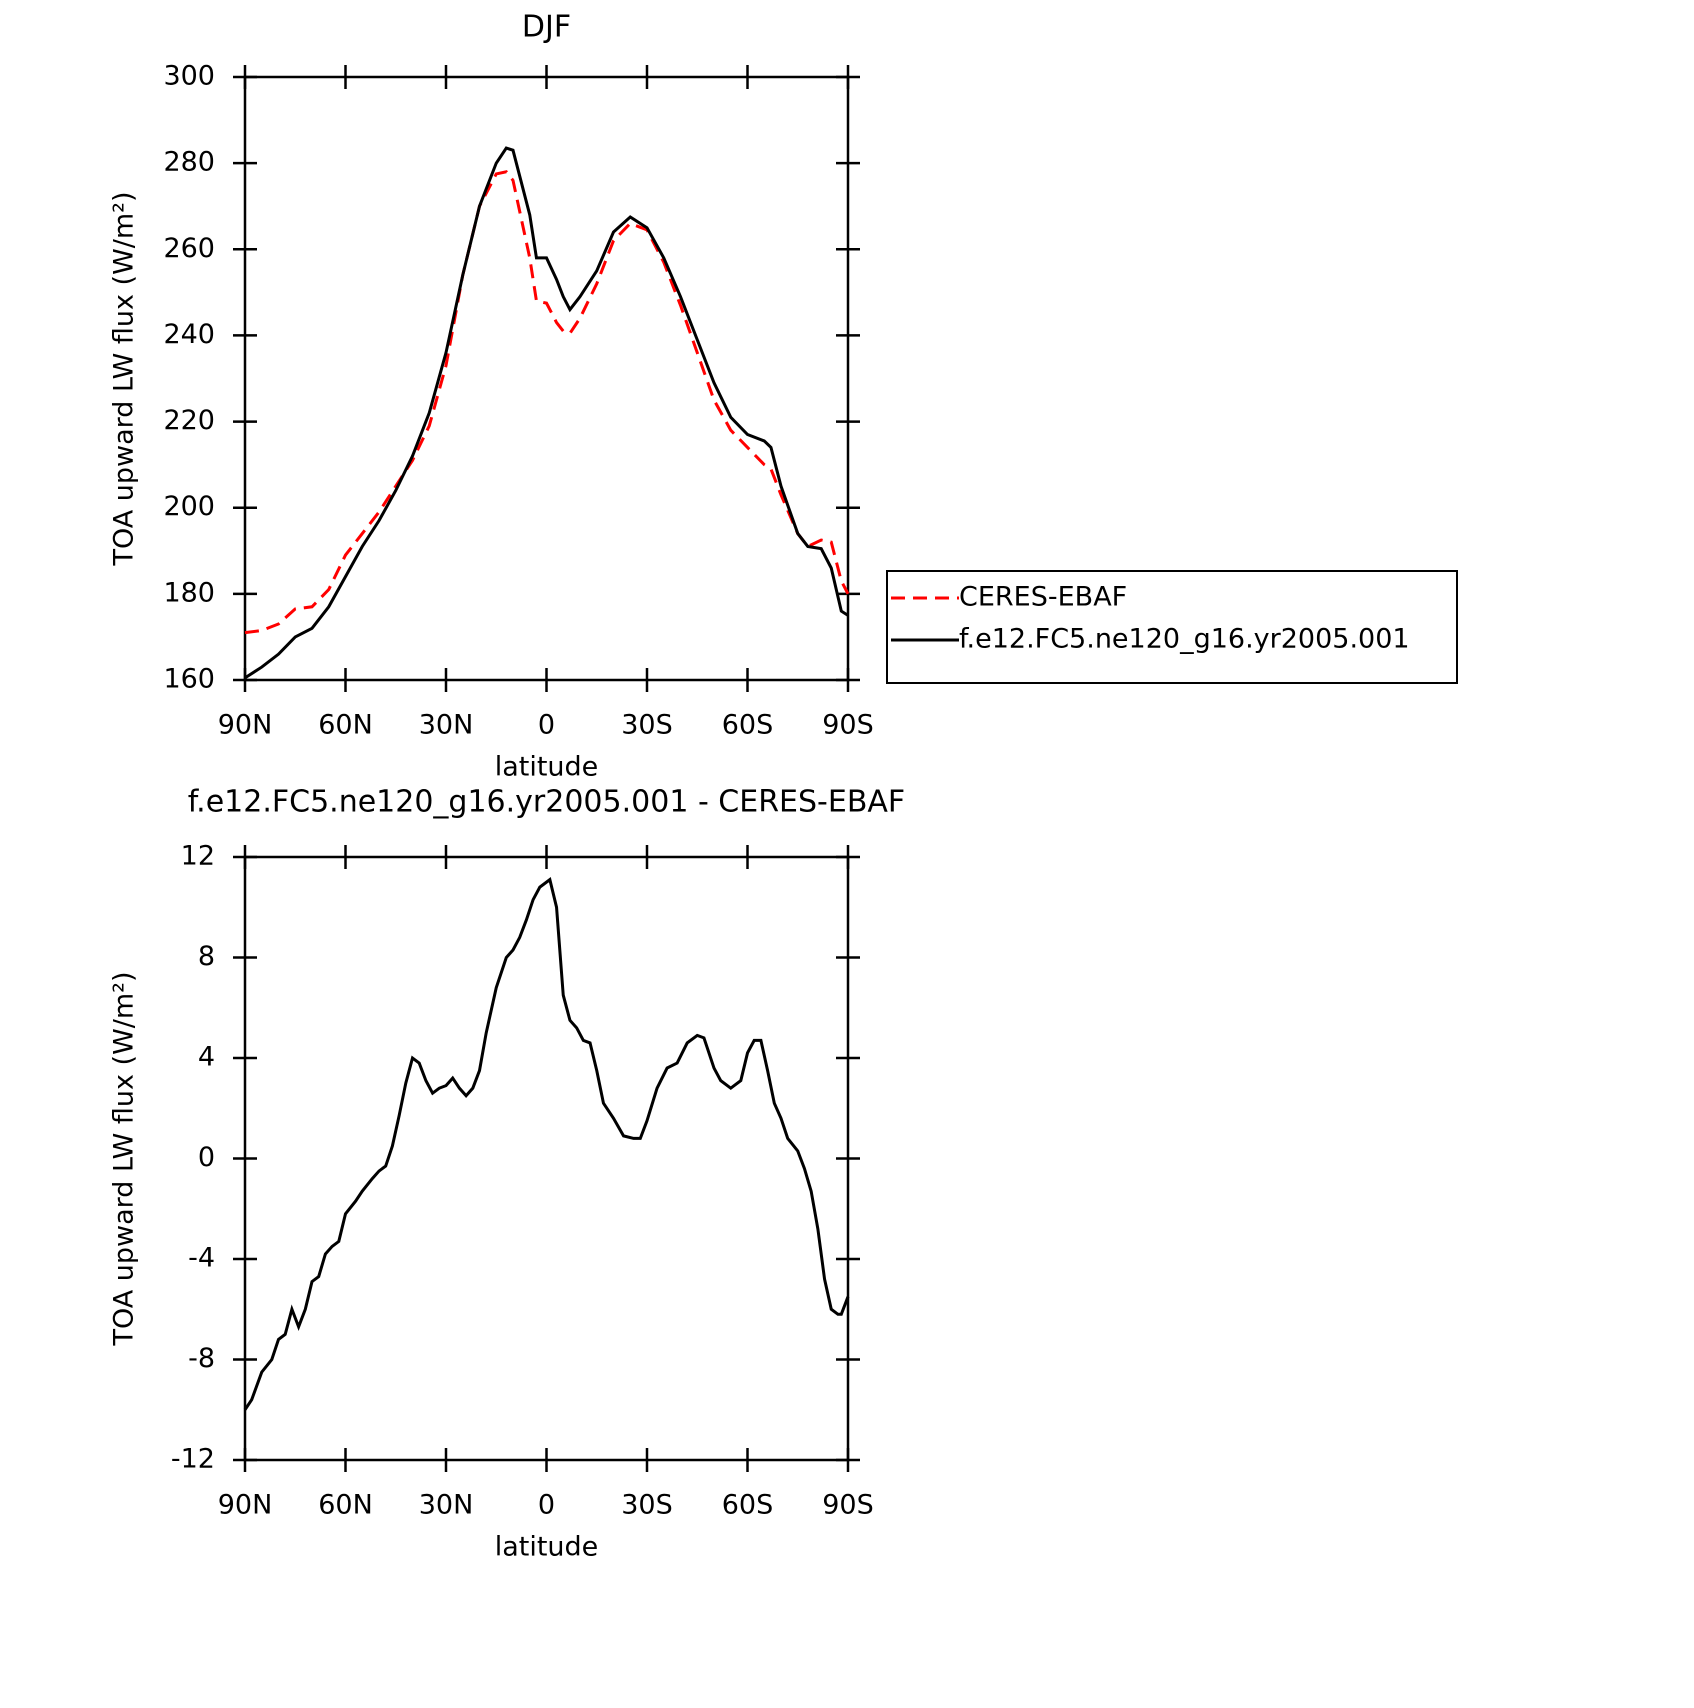 This screenshot has width=1694, height=1708. I want to click on y-tick-label: 4, so click(206, 1057).